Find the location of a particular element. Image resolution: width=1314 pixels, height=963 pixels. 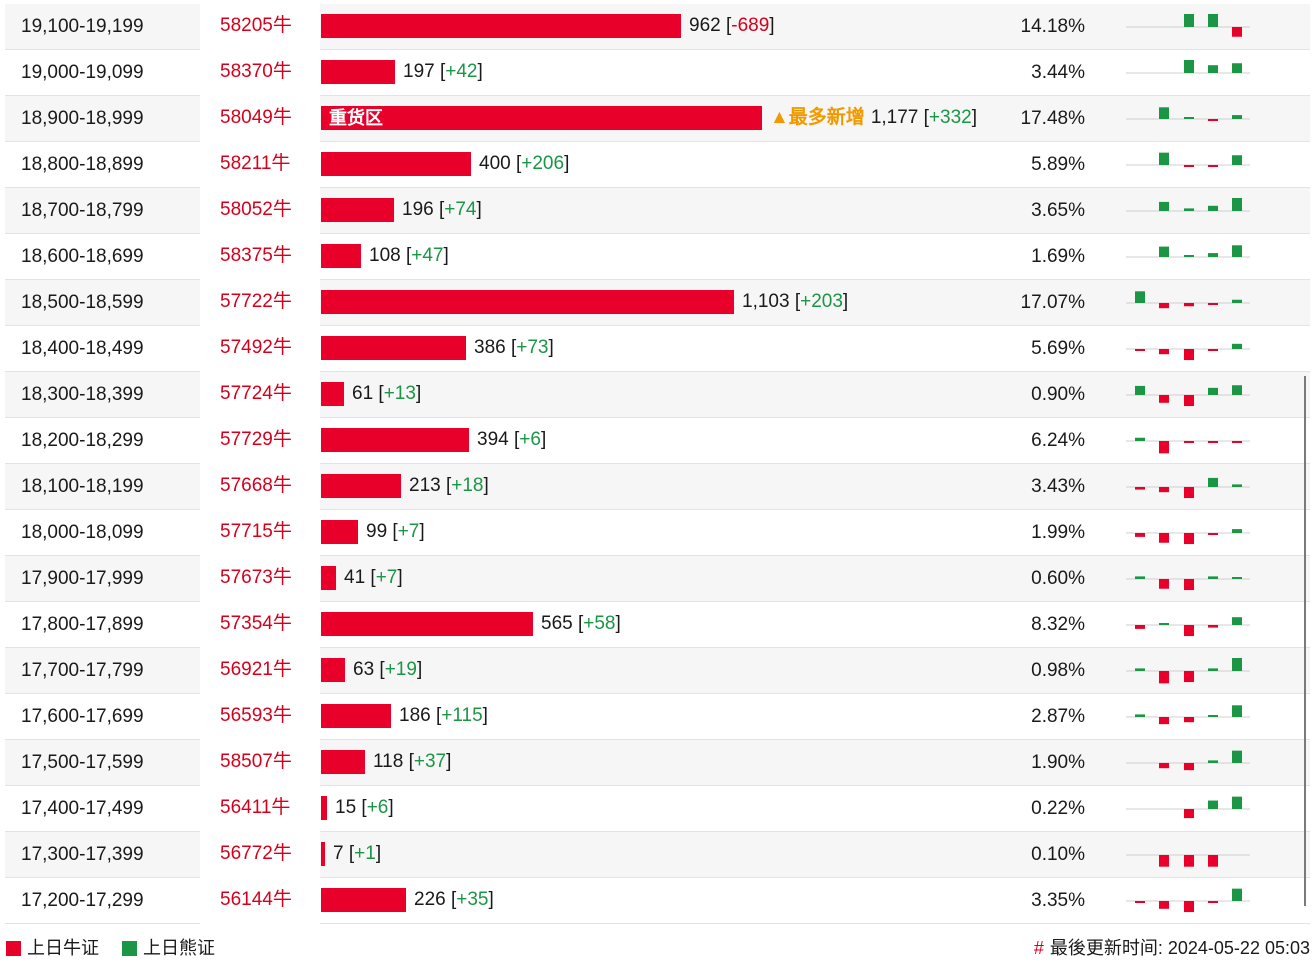

code-cell: 57722牛 is located at coordinates (260, 303).